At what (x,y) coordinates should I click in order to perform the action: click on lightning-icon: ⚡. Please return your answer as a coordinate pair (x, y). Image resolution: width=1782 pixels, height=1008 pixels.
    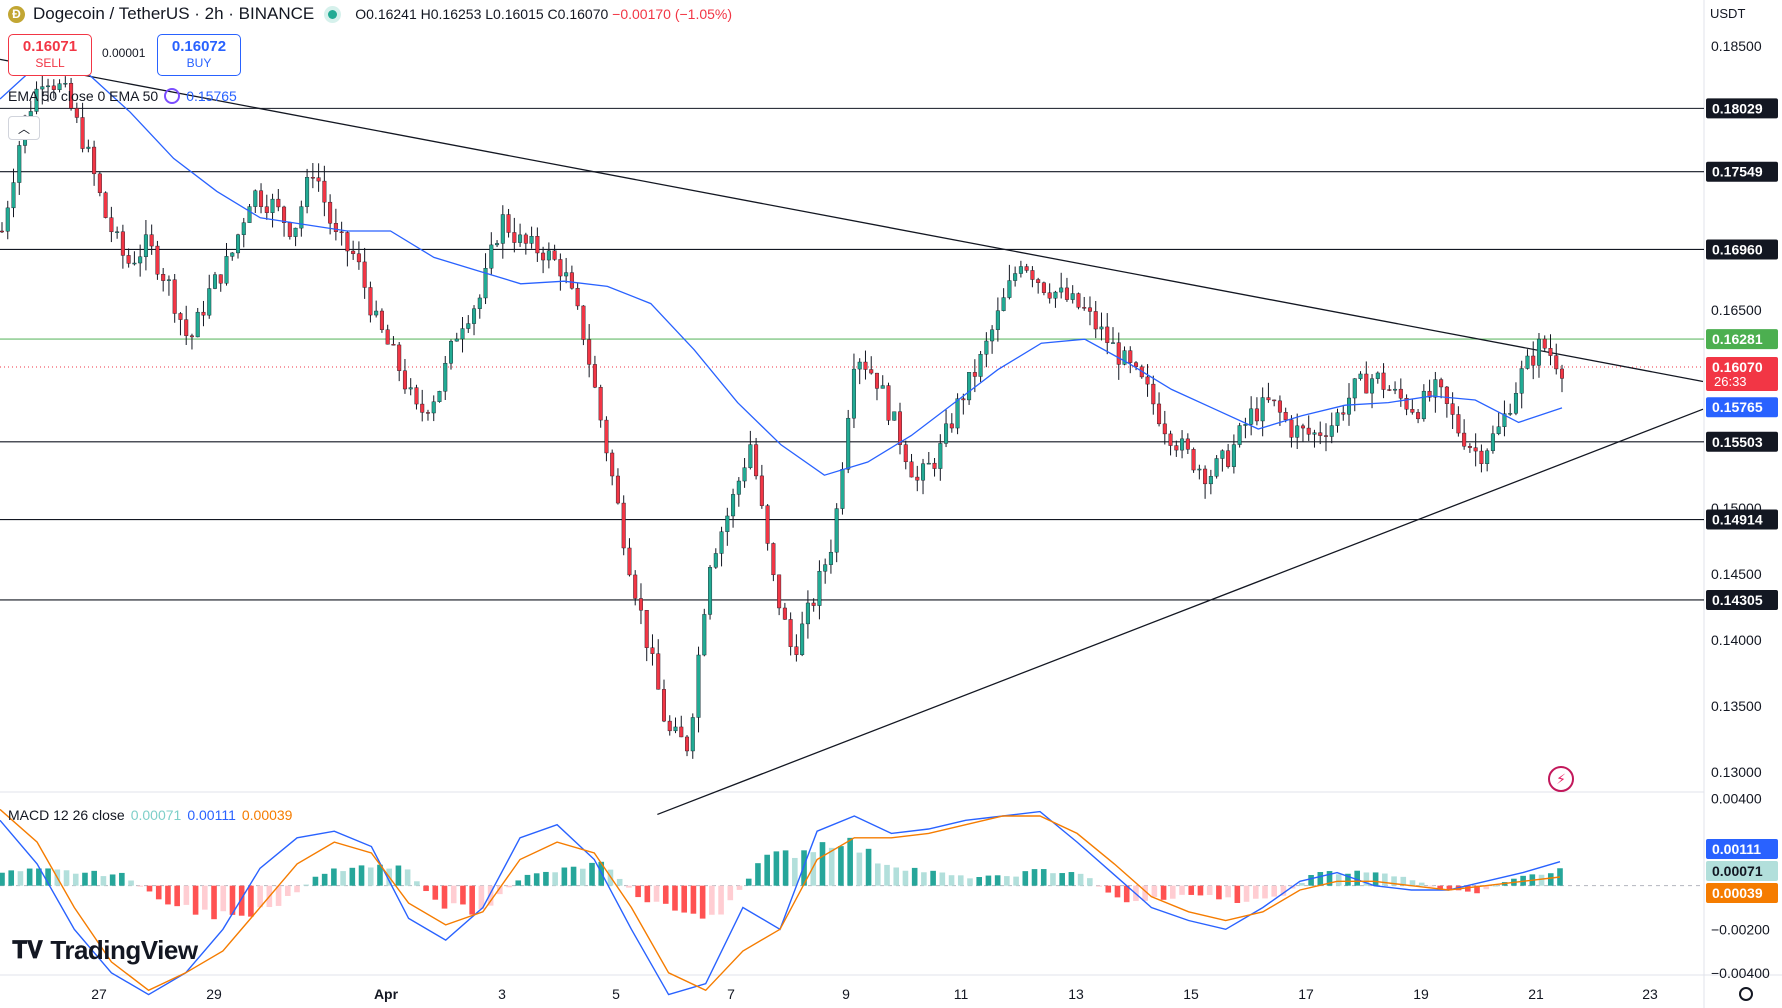
    Looking at the image, I should click on (1561, 779).